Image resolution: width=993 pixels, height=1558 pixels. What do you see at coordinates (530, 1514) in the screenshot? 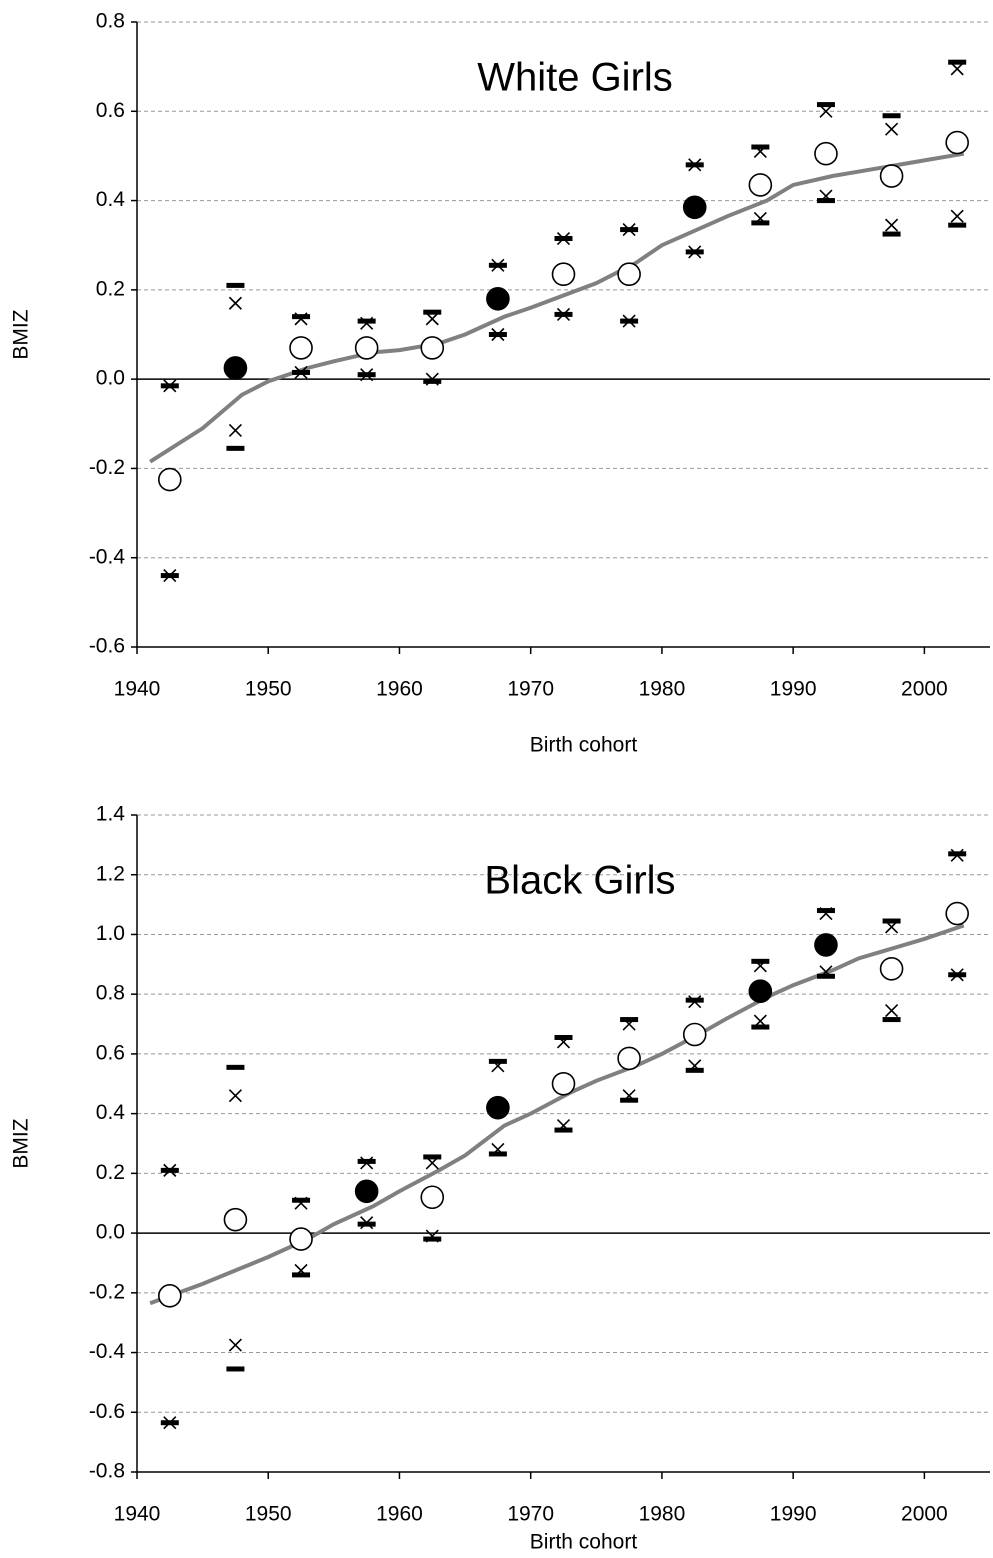
I see `x-tick-label: 1970` at bounding box center [530, 1514].